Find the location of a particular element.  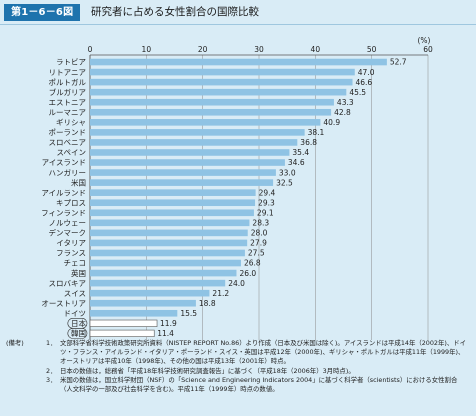

value-label: 26.8 is located at coordinates (252, 263).